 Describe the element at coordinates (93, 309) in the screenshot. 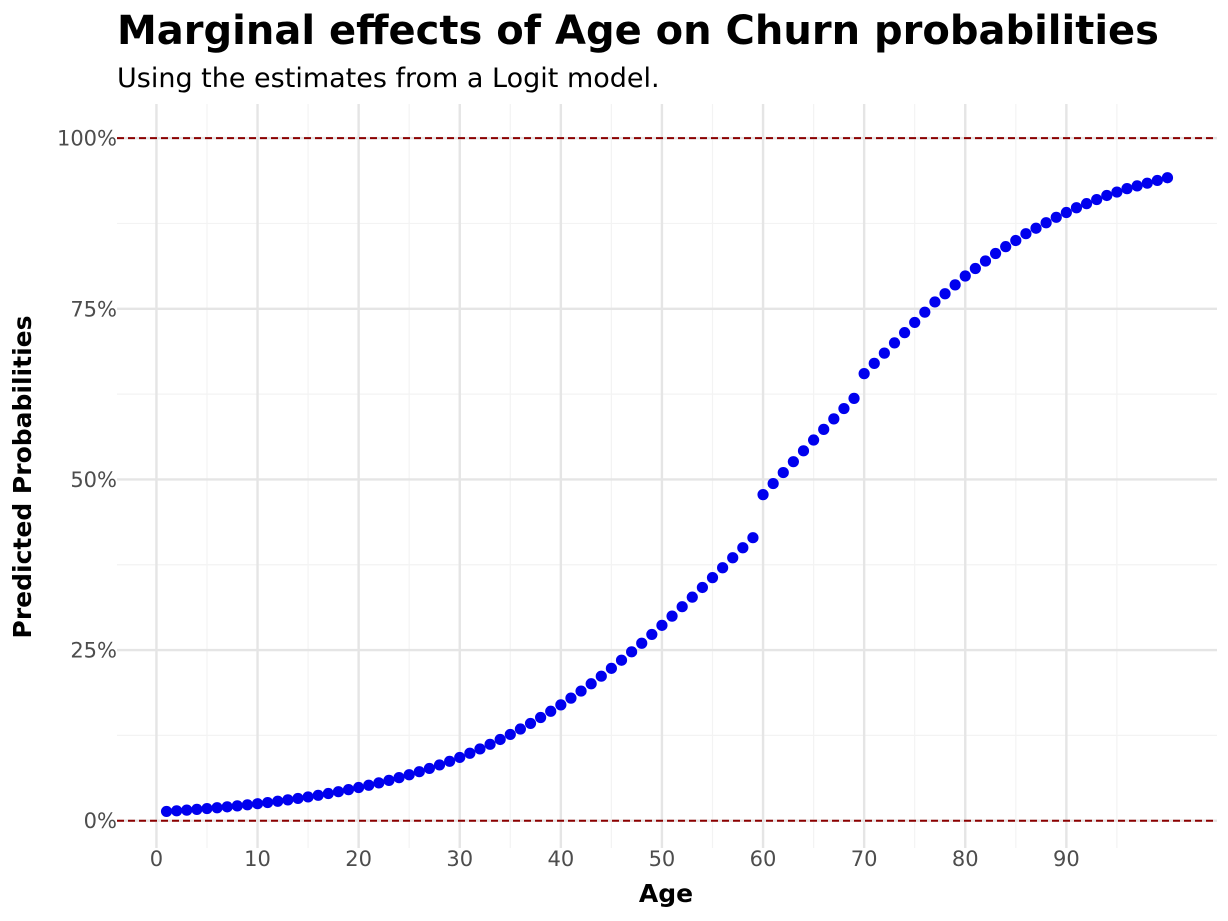

I see `y-tick-label: 75%` at that location.